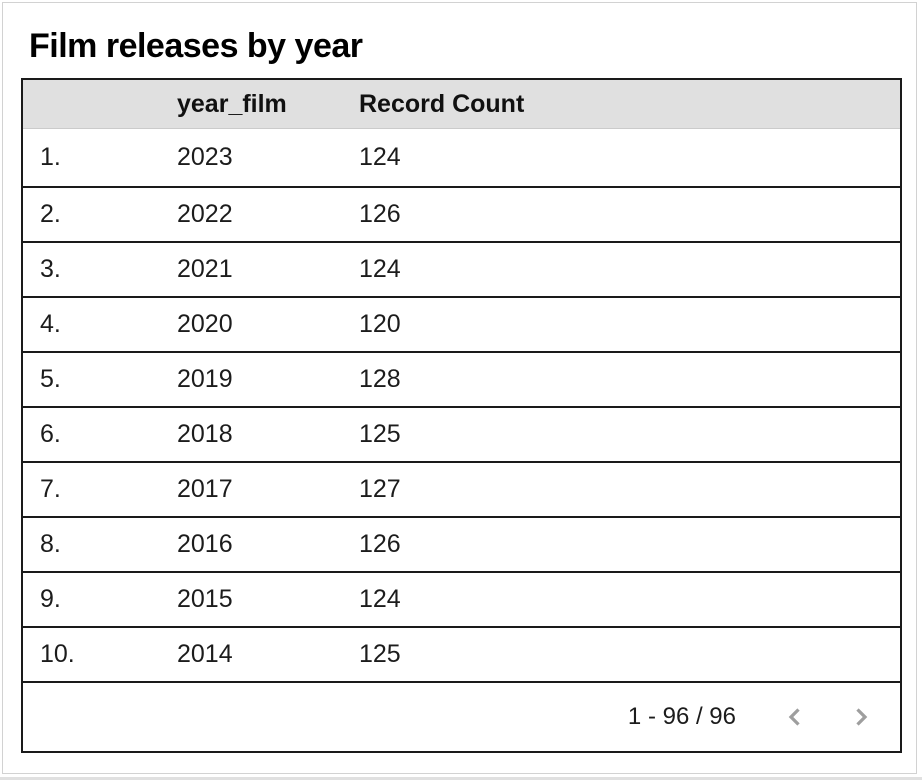 The image size is (922, 780). Describe the element at coordinates (90, 157) in the screenshot. I see `row-number-cell: 1.` at that location.